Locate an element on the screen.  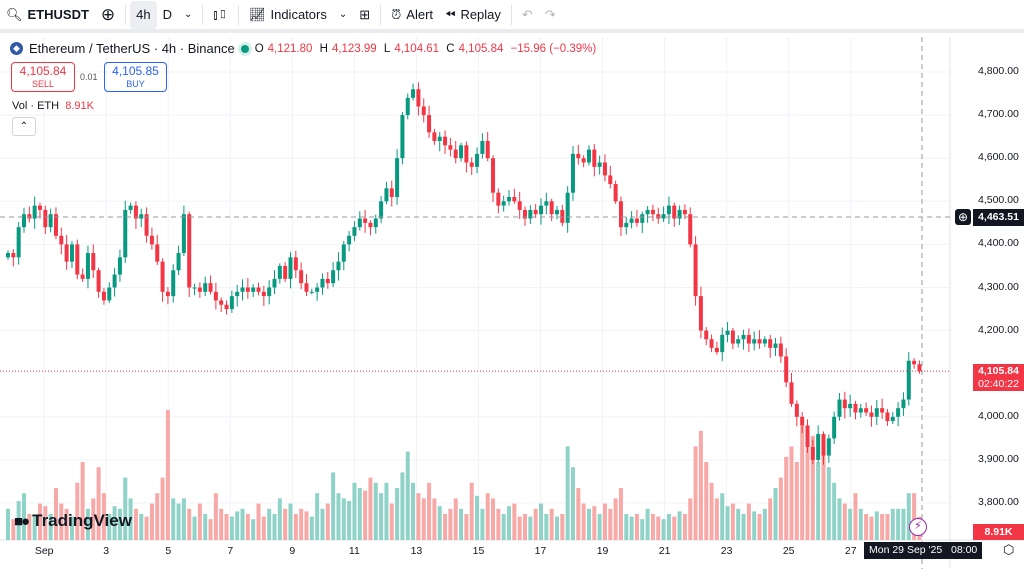
price-tick-label: 4,800.00 is located at coordinates (998, 71).